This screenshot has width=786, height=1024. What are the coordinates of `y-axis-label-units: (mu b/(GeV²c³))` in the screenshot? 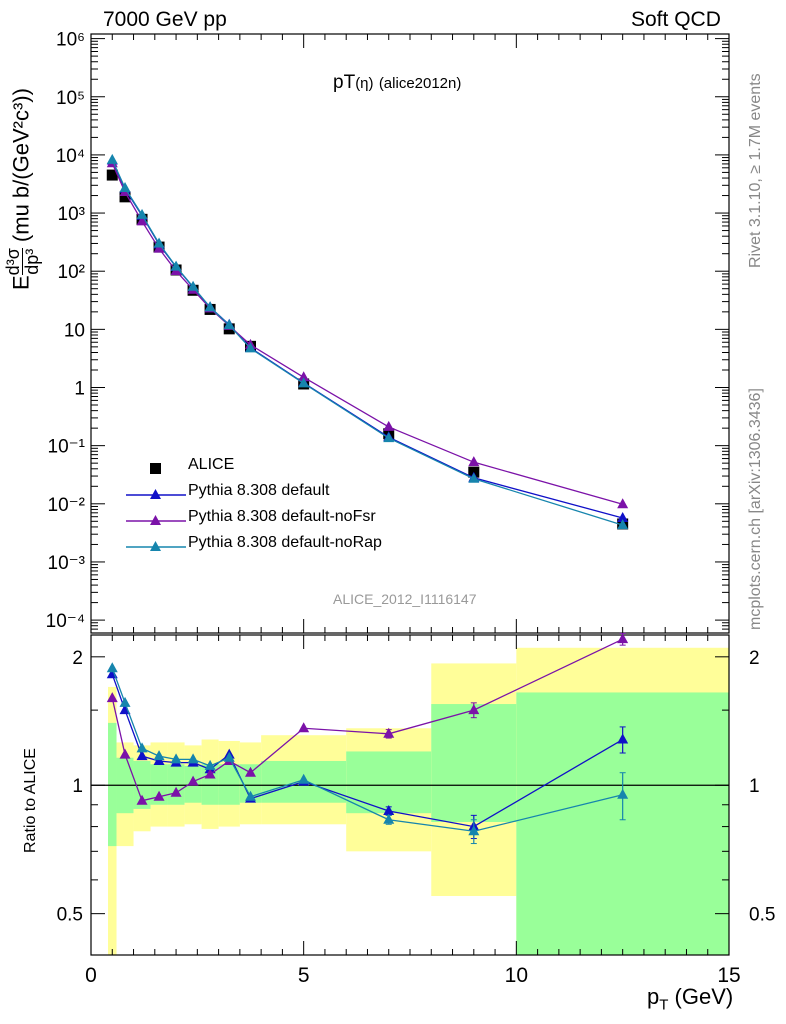 It's located at (21, 165).